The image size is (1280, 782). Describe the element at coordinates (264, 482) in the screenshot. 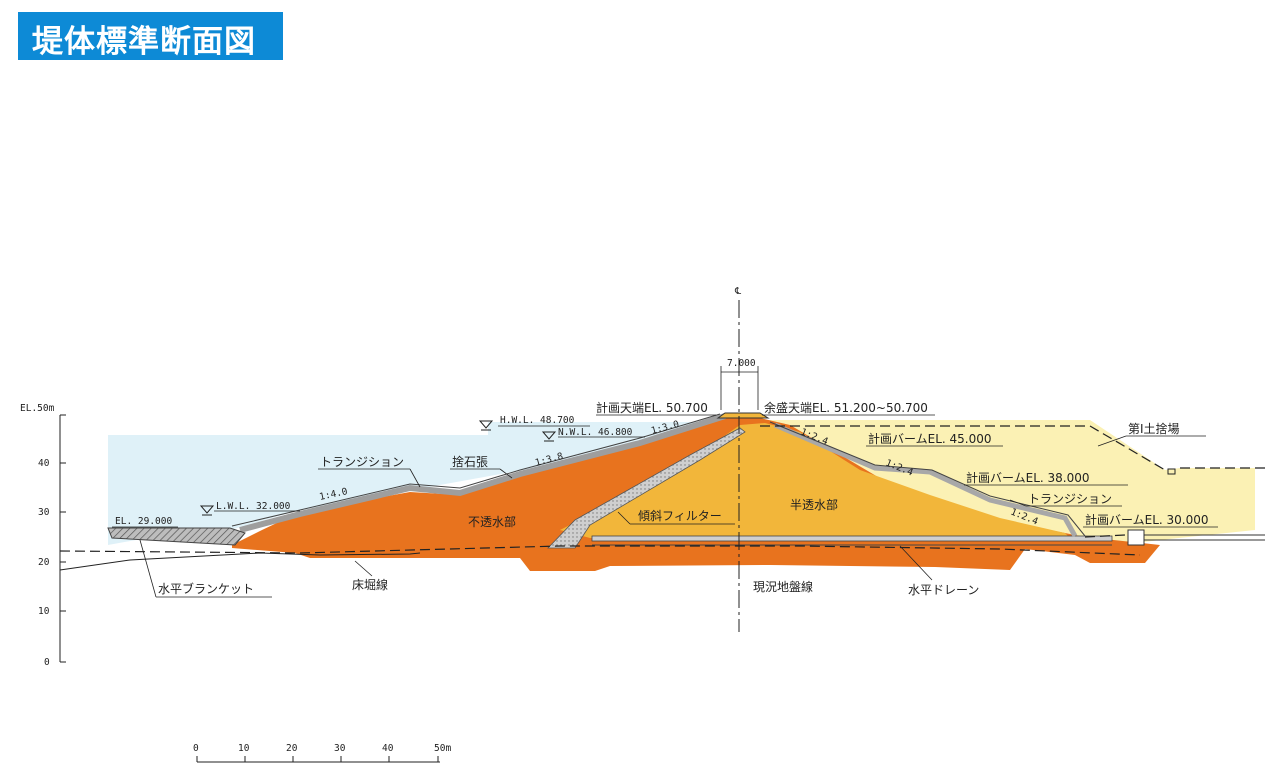

I see `reservoir-water-lower` at that location.